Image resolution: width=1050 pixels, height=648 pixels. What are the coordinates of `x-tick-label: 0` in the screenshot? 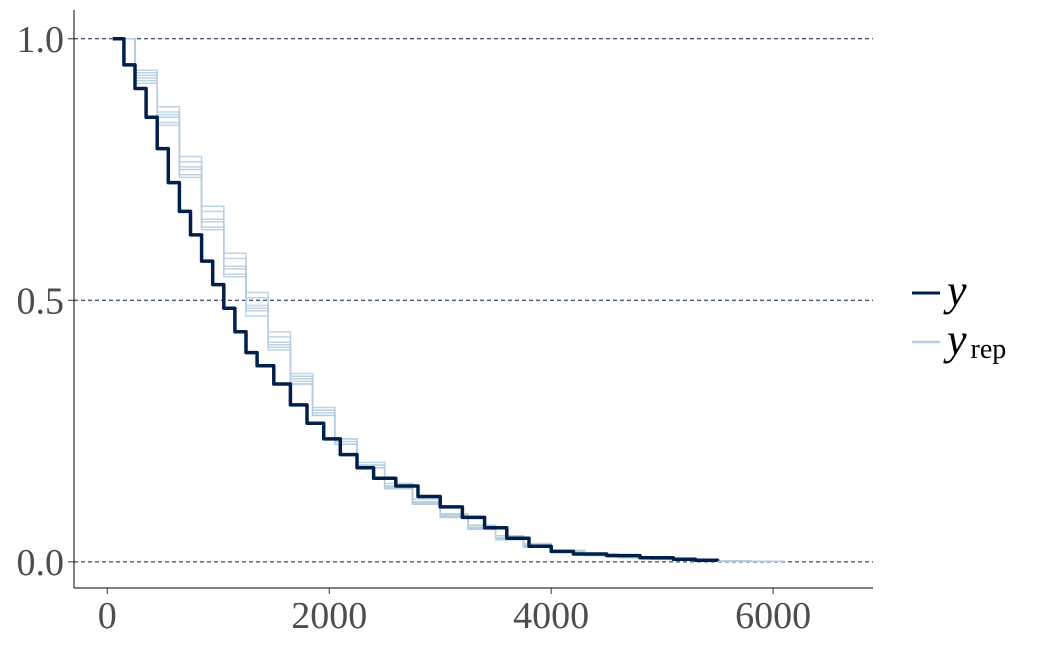 It's located at (107, 616).